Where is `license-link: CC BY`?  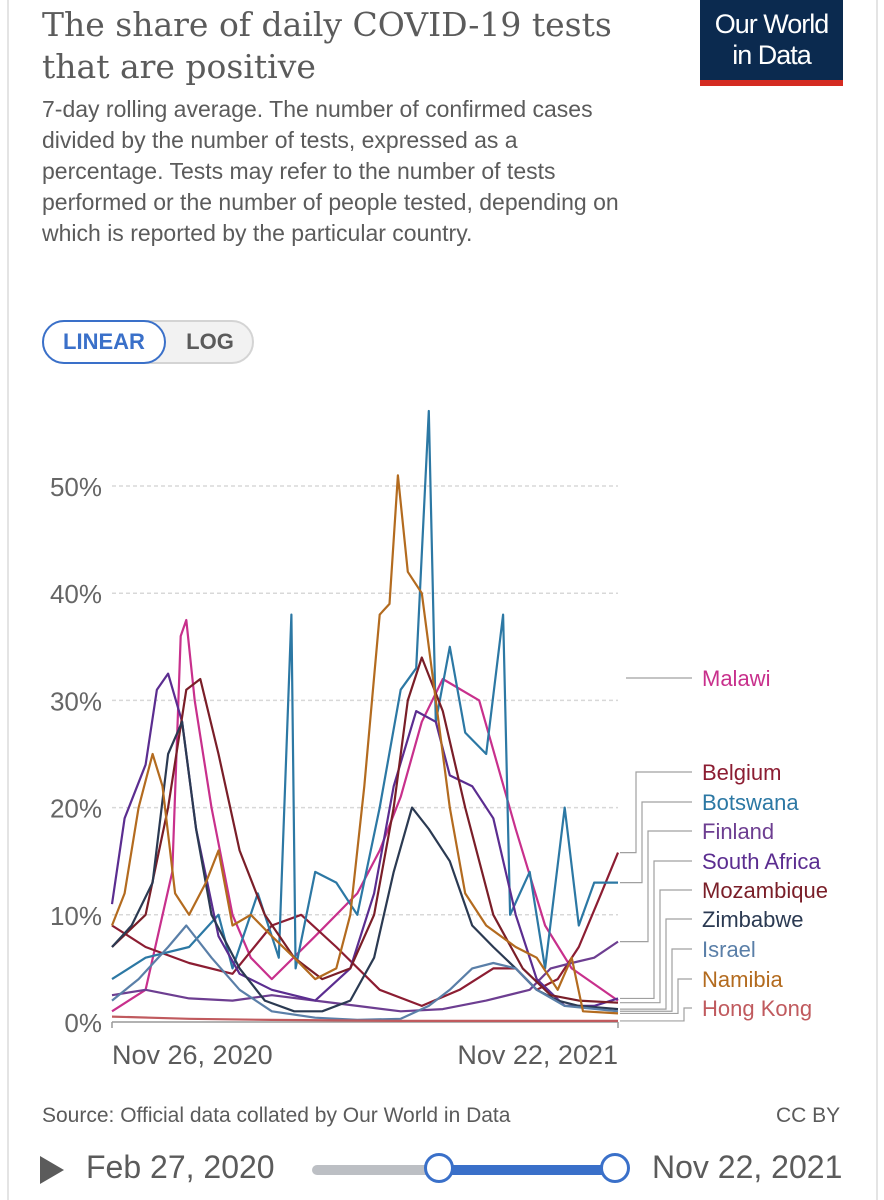 license-link: CC BY is located at coordinates (808, 1115).